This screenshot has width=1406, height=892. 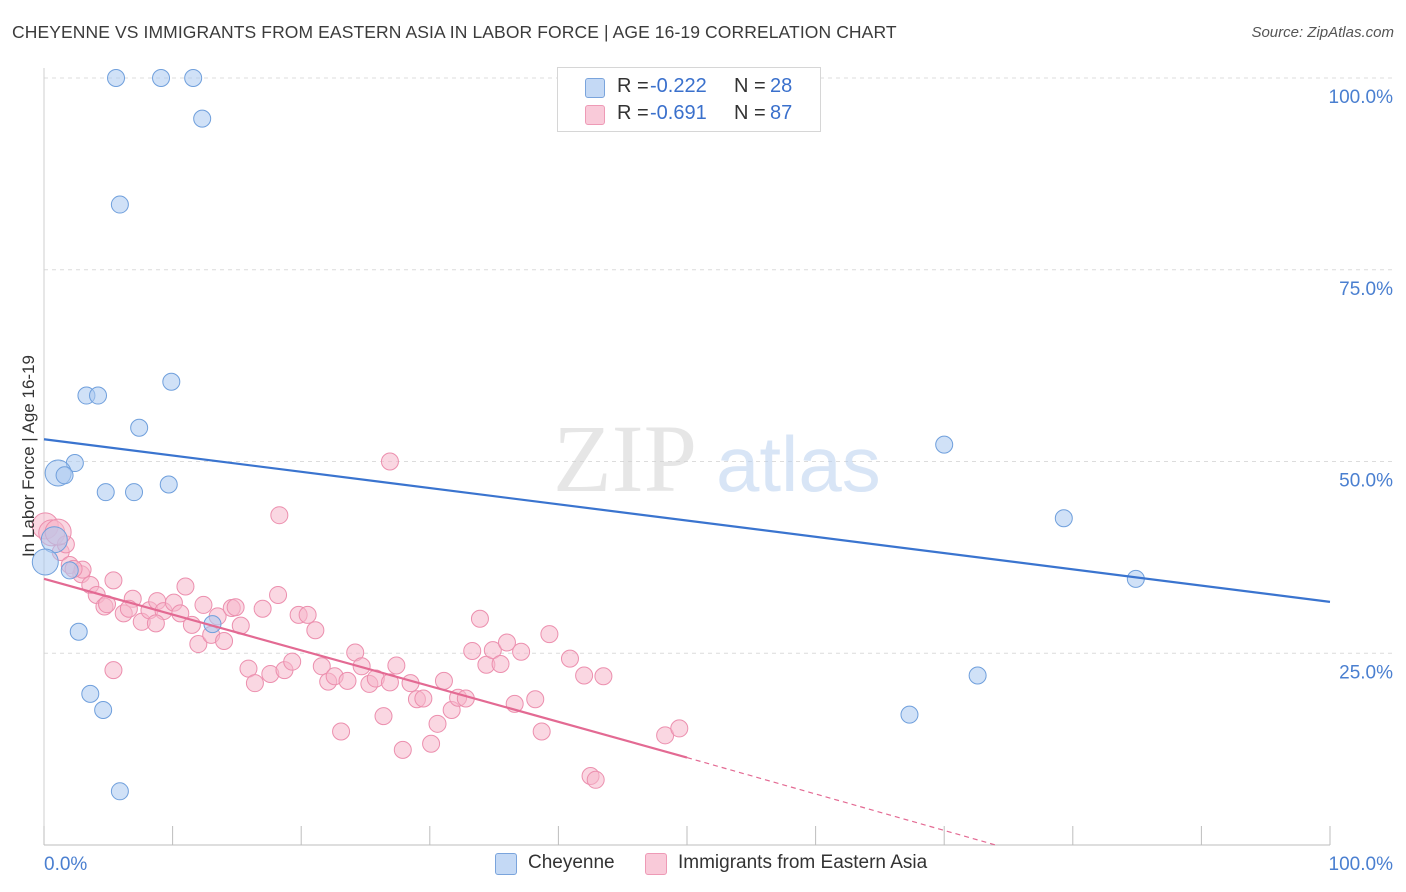 What do you see at coordinates (1361, 97) in the screenshot?
I see `y-tick-label: 100.0%` at bounding box center [1361, 97].